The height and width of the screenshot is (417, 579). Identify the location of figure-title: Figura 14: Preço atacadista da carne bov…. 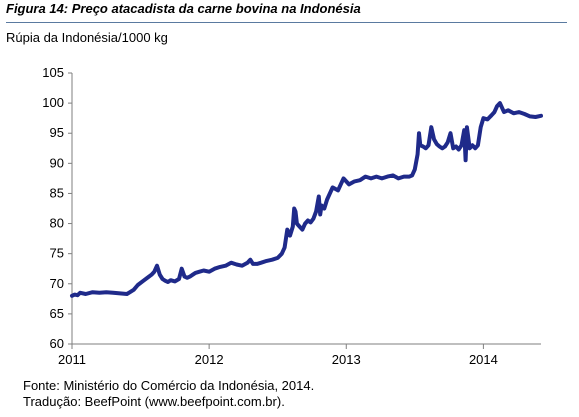
(183, 8).